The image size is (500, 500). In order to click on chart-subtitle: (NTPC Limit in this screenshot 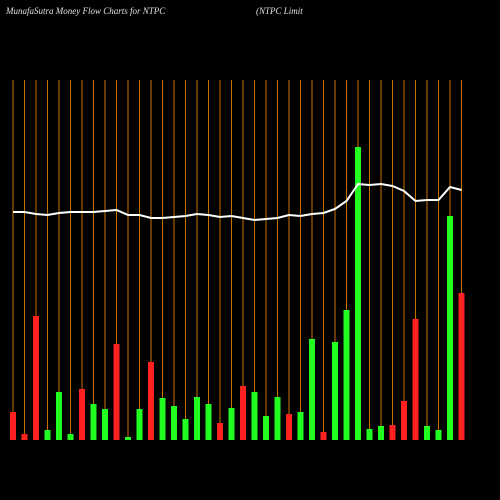, I will do `click(279, 11)`.